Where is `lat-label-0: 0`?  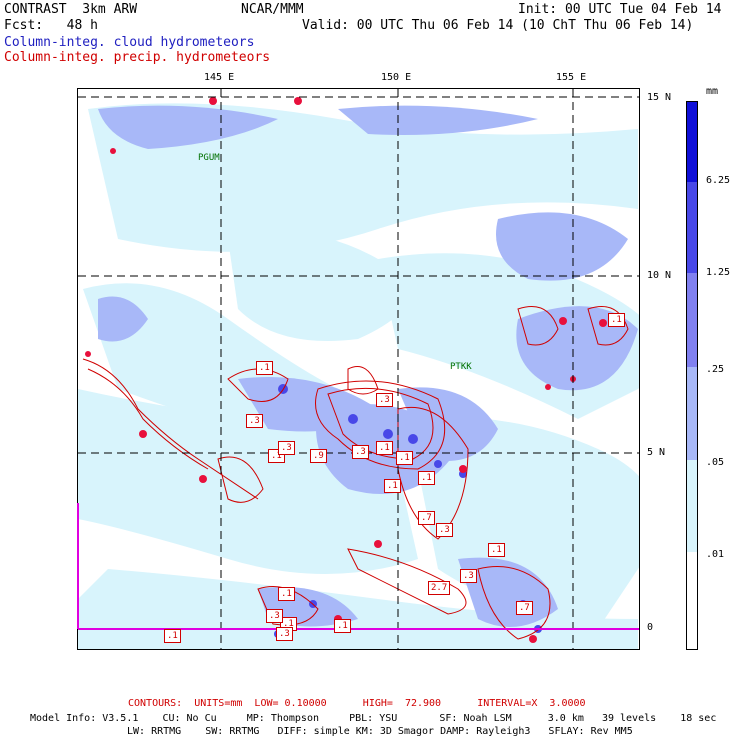 lat-label-0: 0 is located at coordinates (650, 627).